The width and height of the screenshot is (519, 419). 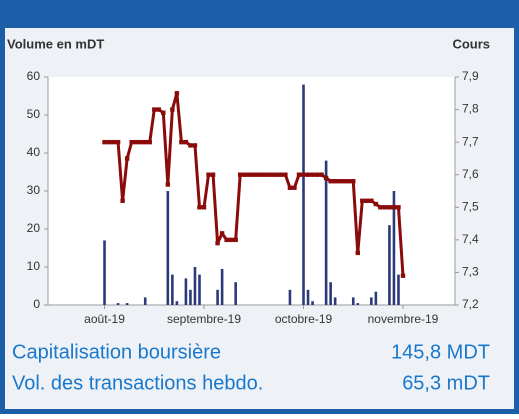 What do you see at coordinates (34, 190) in the screenshot?
I see `y-tick-label: 30` at bounding box center [34, 190].